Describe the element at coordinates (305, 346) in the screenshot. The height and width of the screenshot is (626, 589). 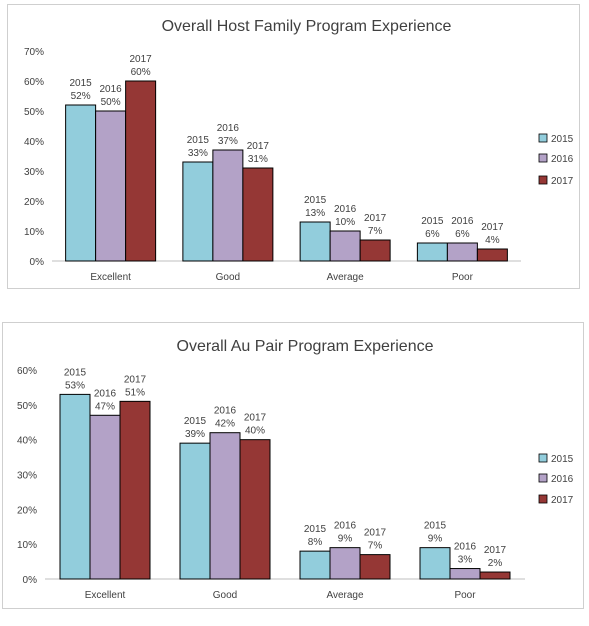
I see `chart-title: Overall Au Pair Program Experience` at that location.